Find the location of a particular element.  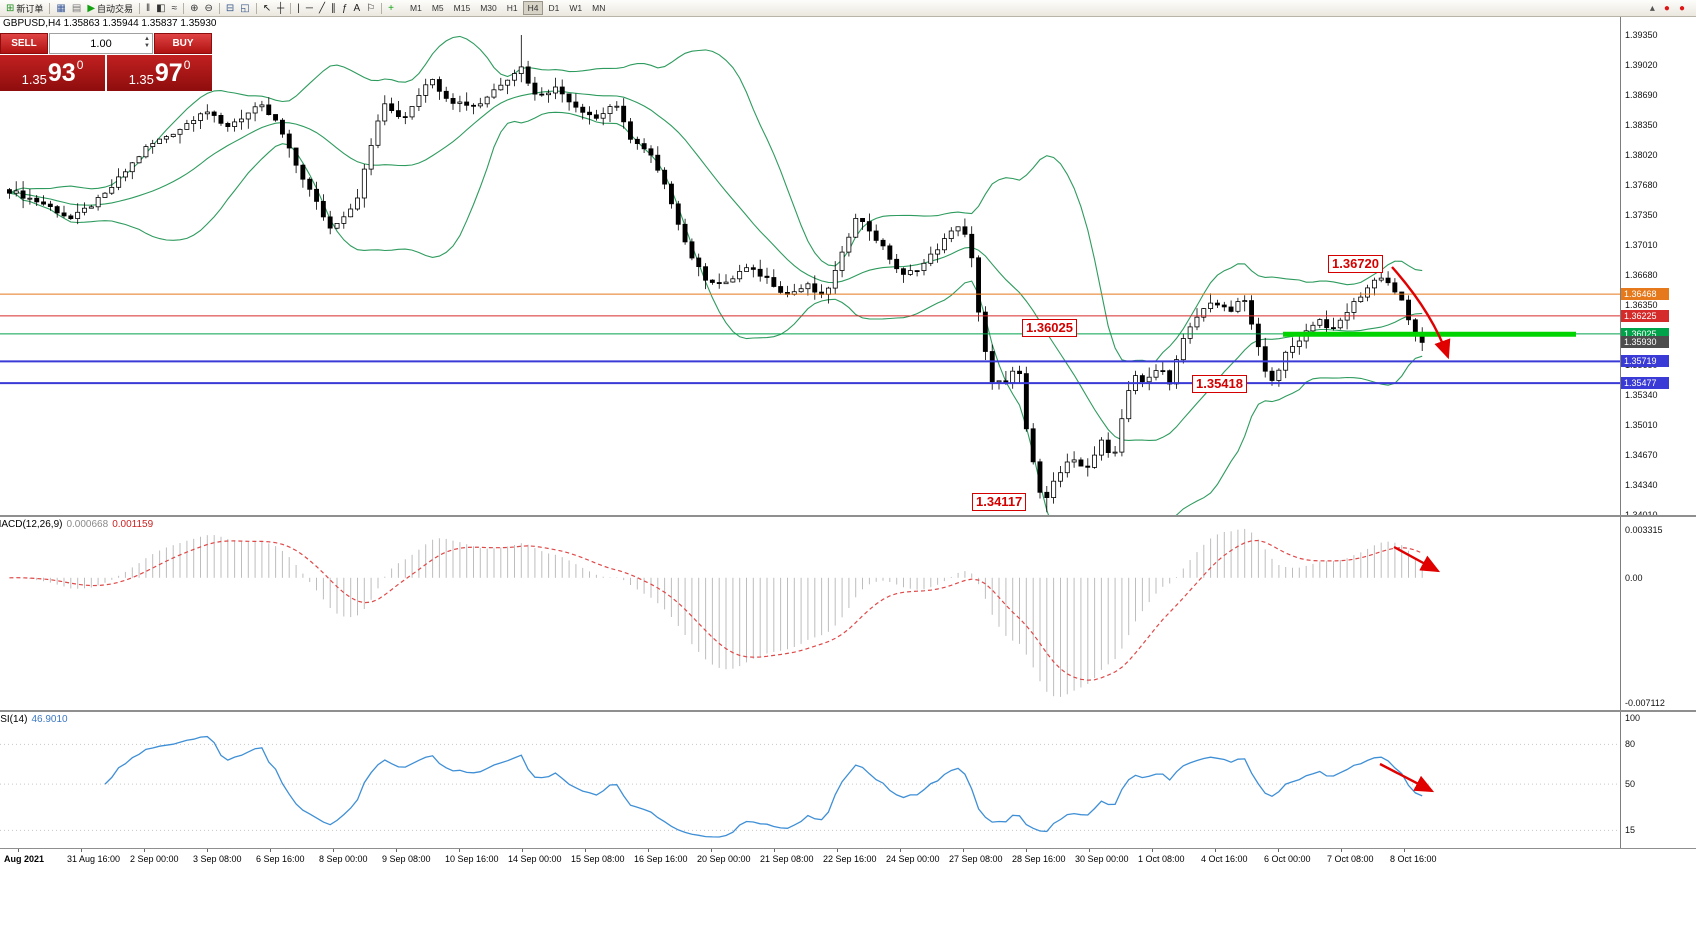

price-annotation: 1.36025 is located at coordinates (1049, 328).